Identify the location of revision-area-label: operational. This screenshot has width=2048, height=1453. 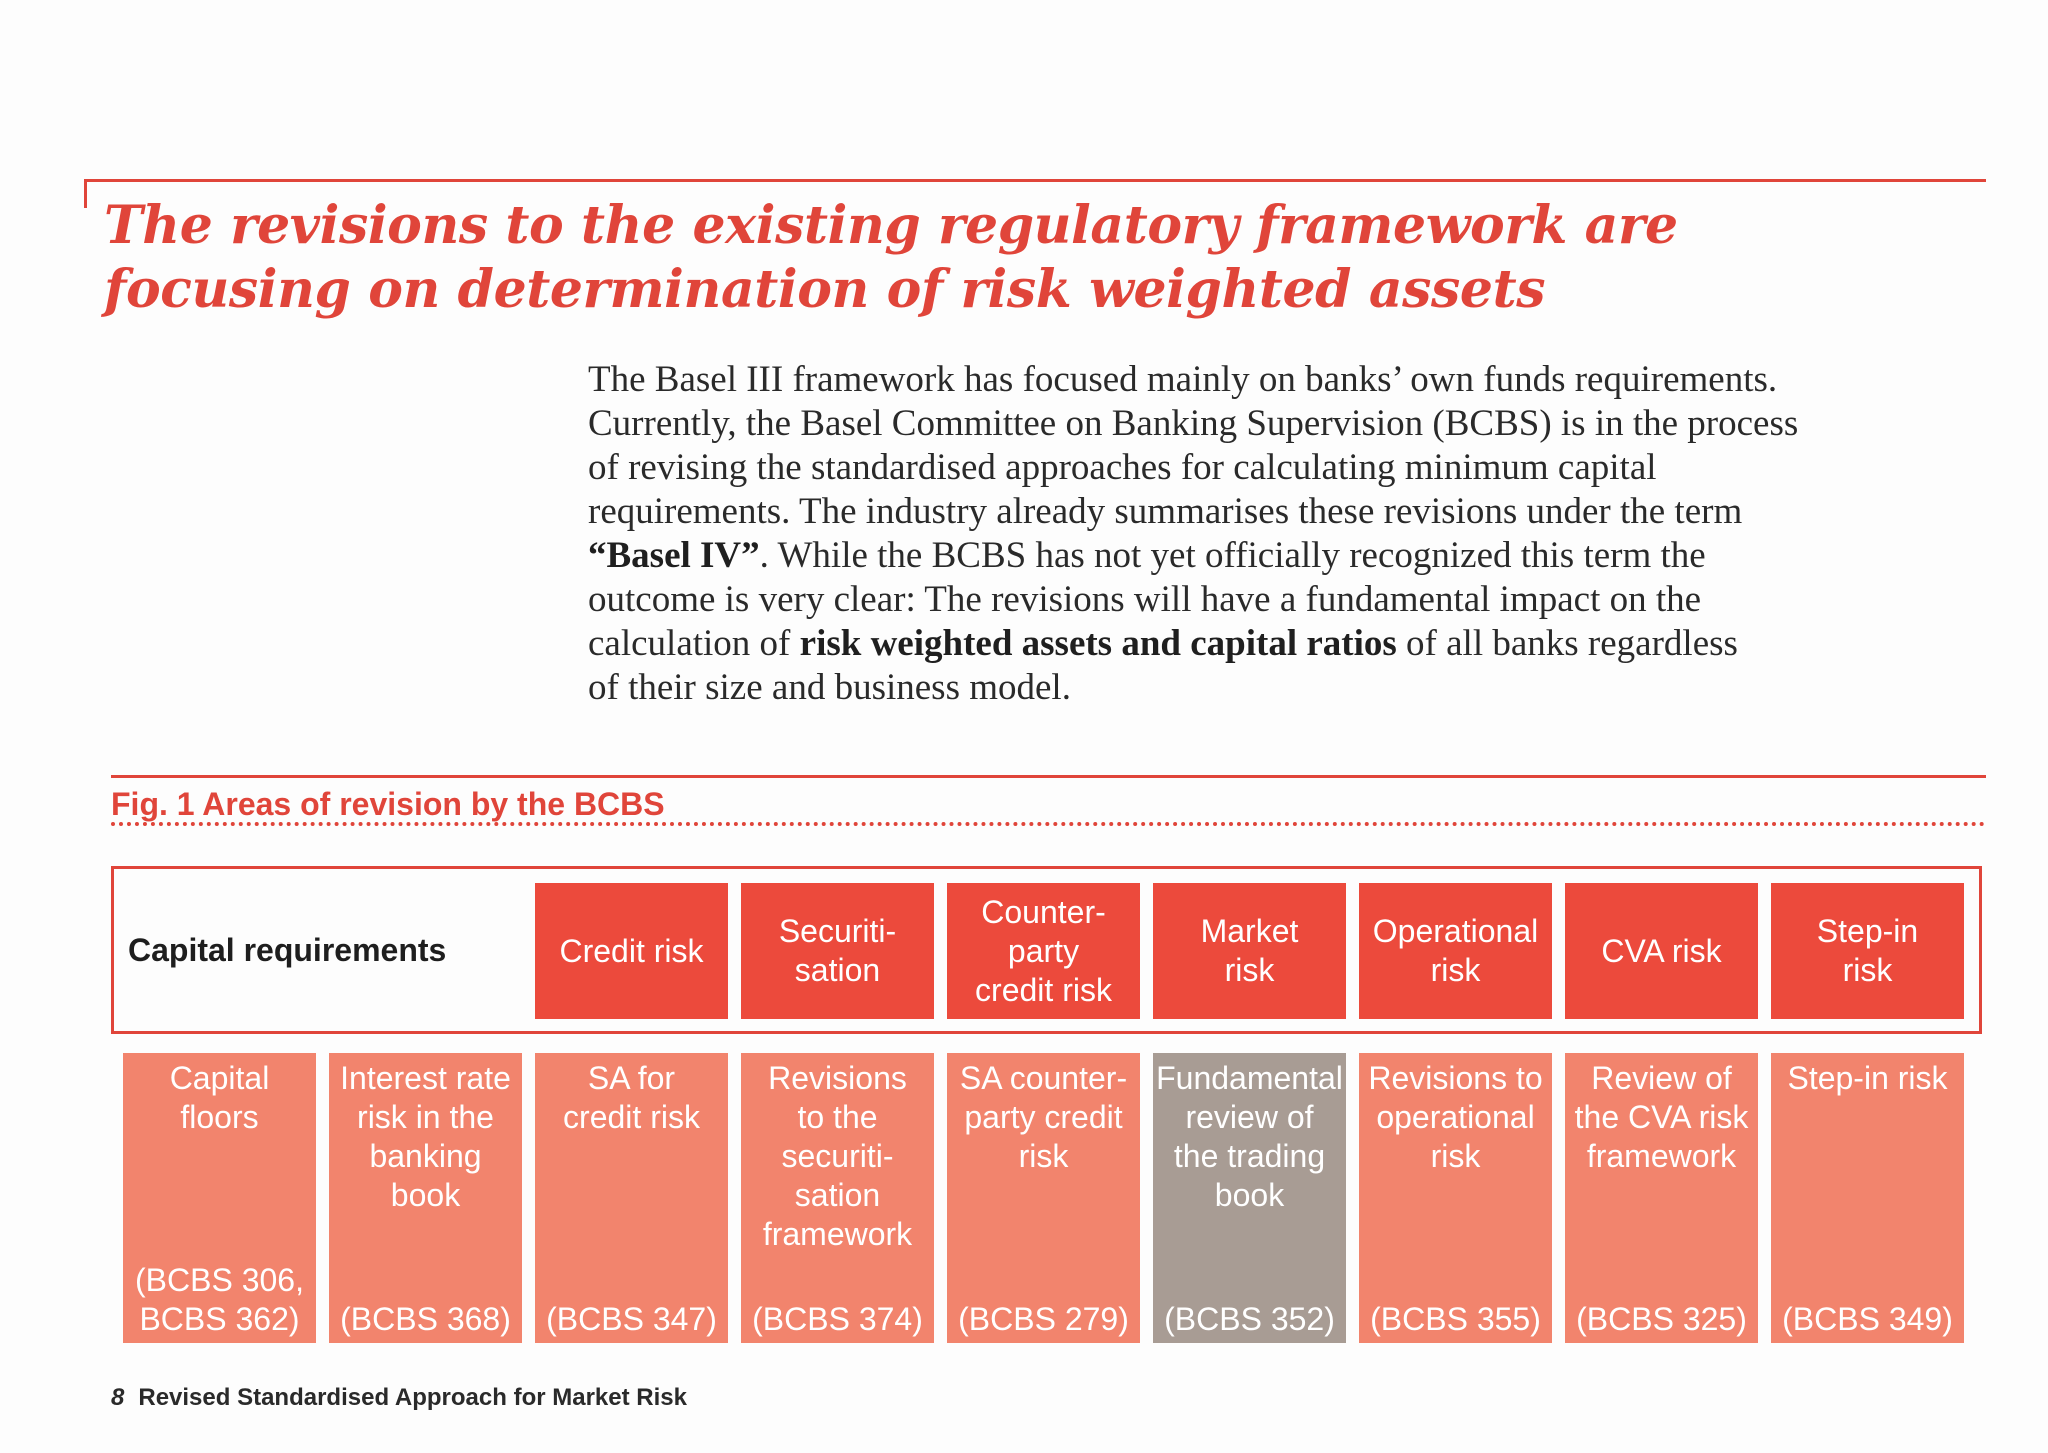
(1455, 1117).